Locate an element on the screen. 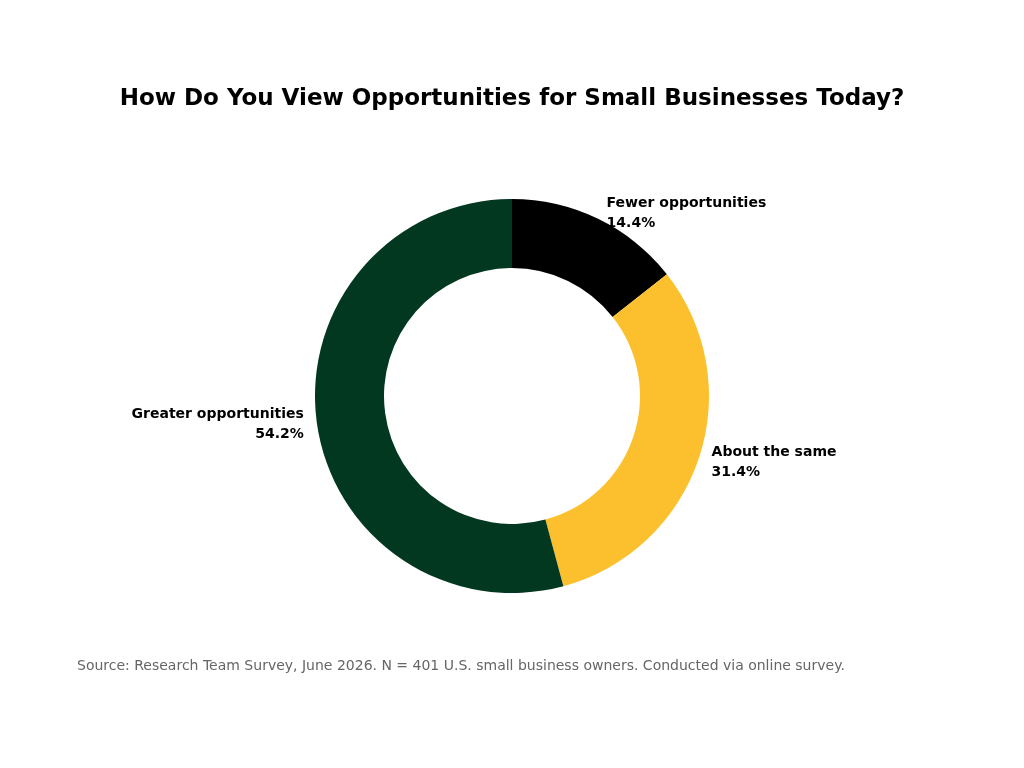  source-note: Source: Research Team Survey, June 2026. N = 401 U.S. small business owners. Conducted via online survey. is located at coordinates (461, 665).